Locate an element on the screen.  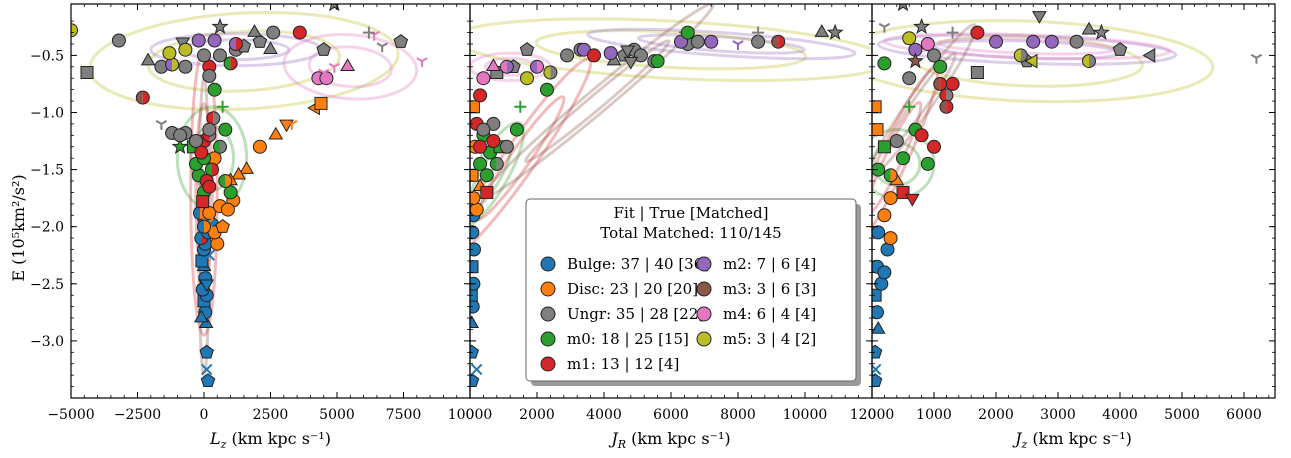
contour-m2 is located at coordinates (721, 44).